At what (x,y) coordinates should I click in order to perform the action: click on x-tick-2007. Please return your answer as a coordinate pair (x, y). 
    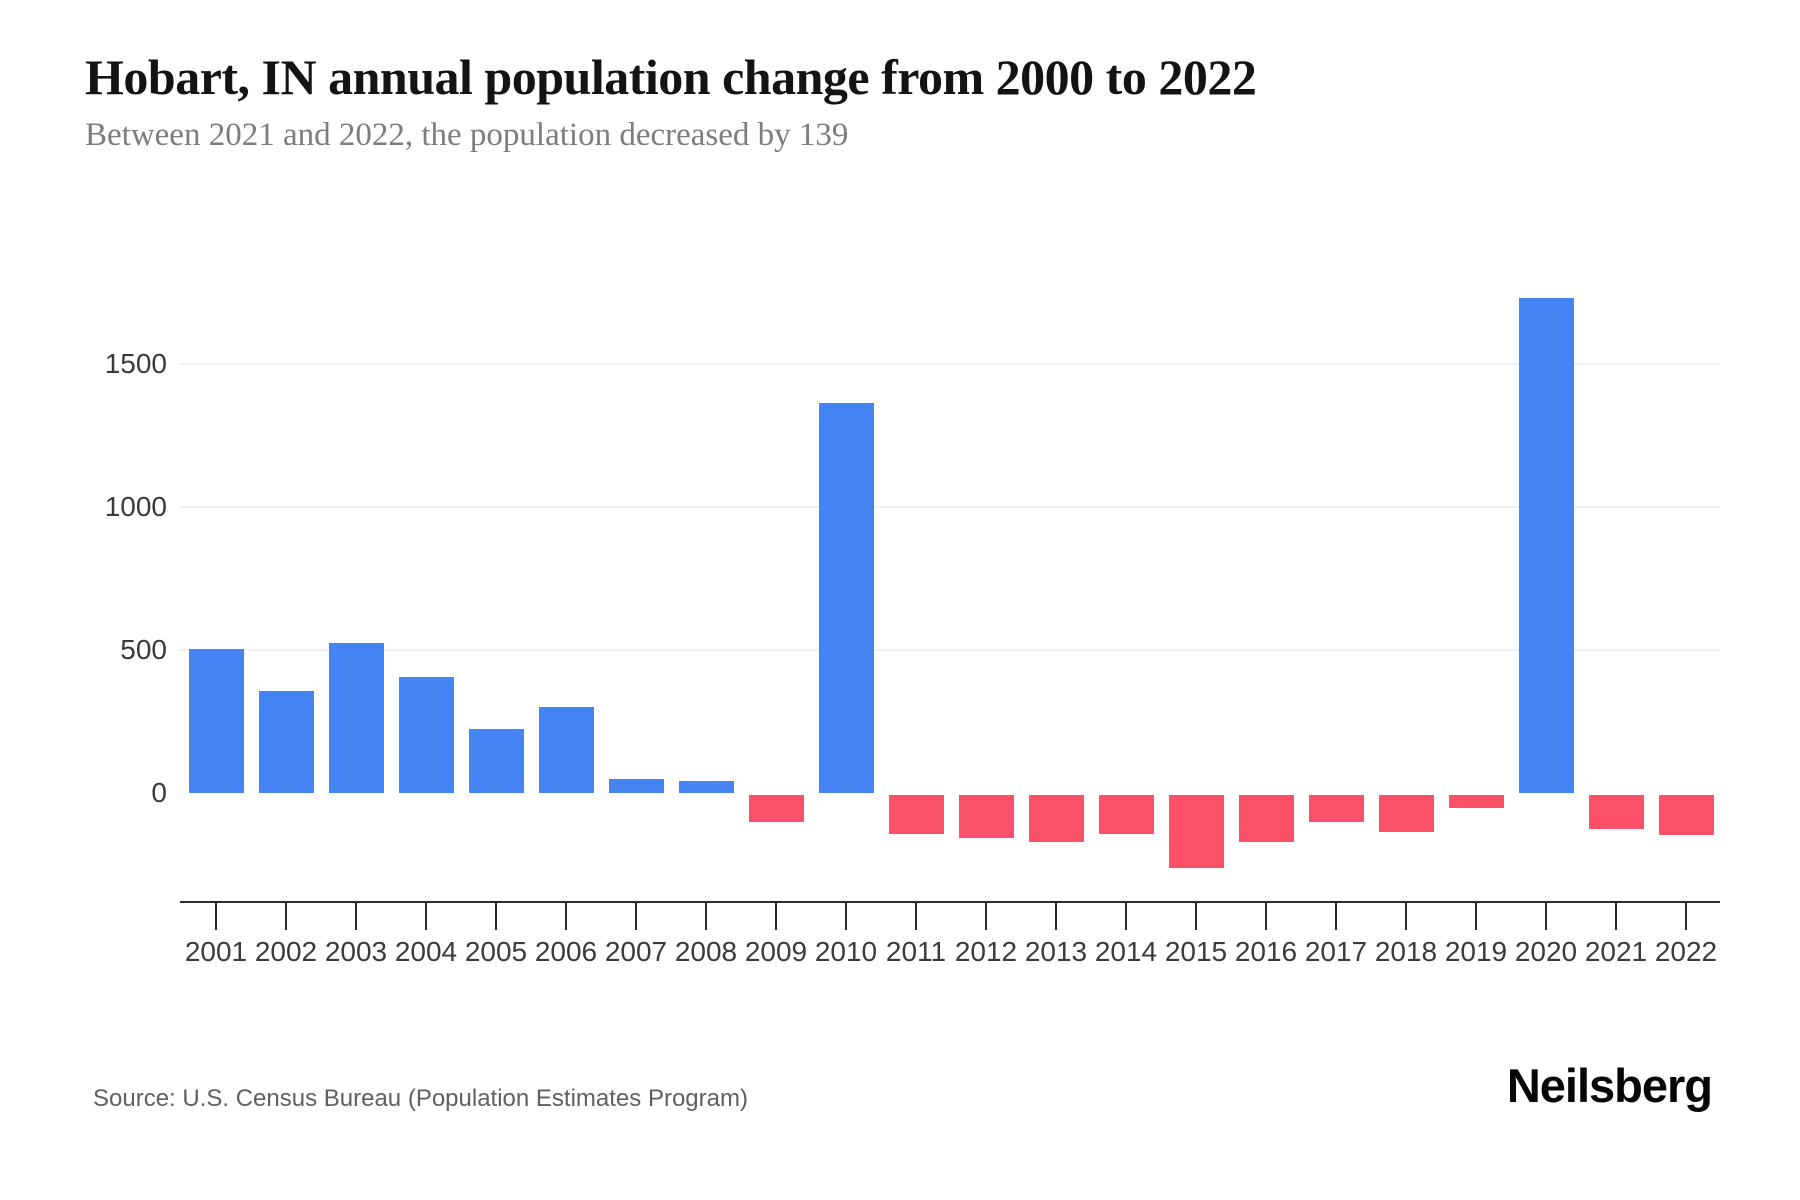
    Looking at the image, I should click on (636, 915).